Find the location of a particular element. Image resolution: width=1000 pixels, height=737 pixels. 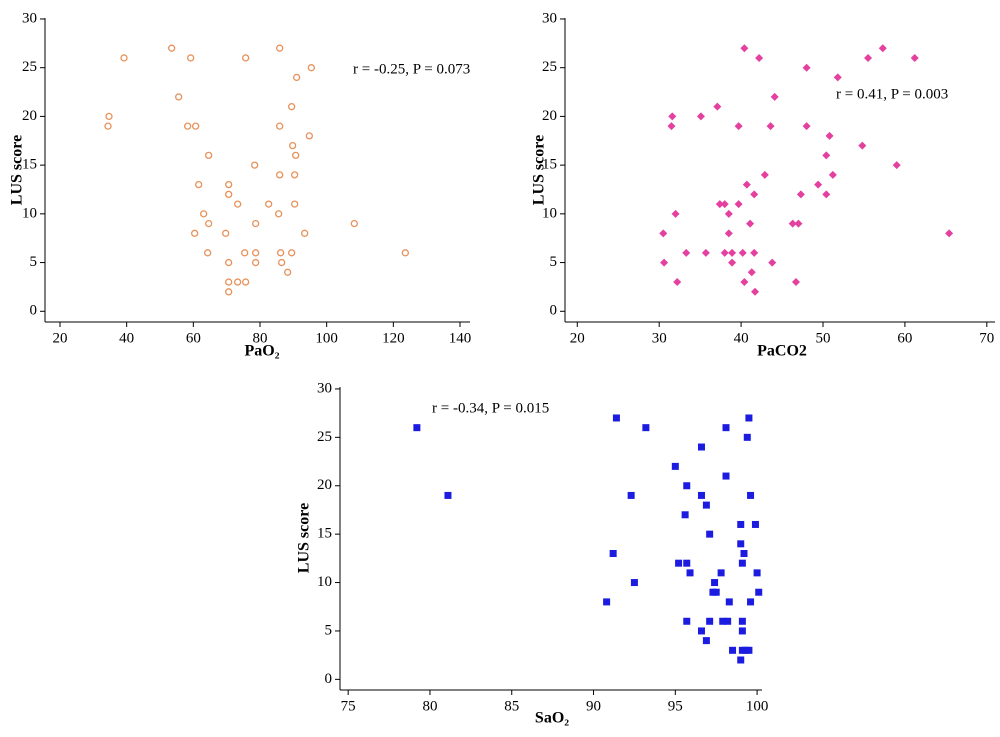

x-tick-label: 85 is located at coordinates (511, 706).